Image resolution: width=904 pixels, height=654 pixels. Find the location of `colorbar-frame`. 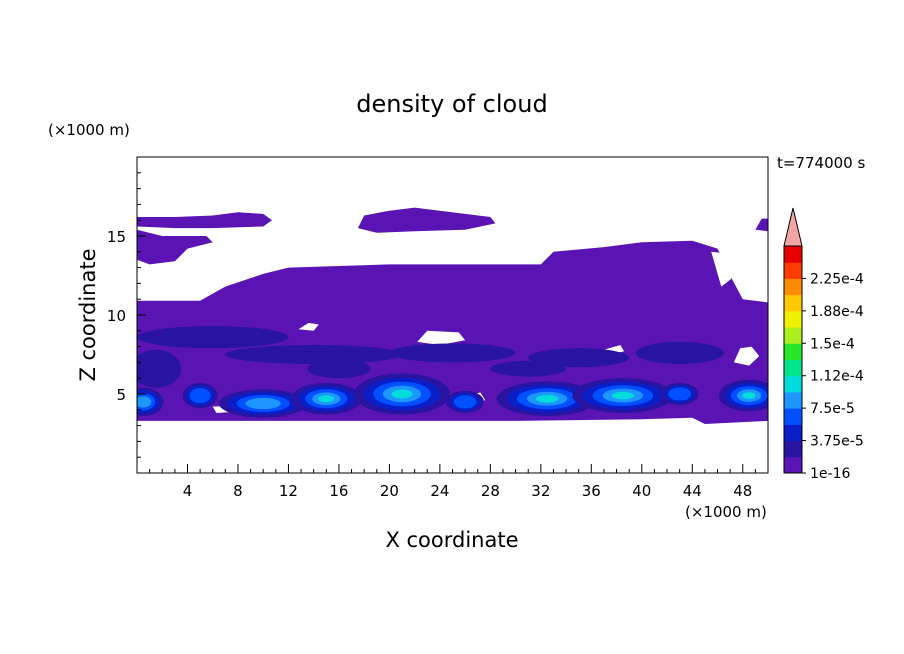

colorbar-frame is located at coordinates (793, 359).